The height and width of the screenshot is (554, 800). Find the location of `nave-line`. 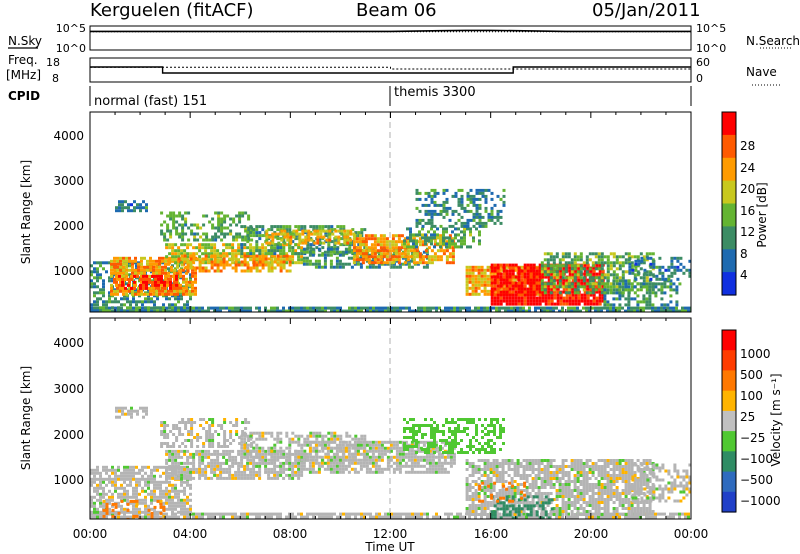

nave-line is located at coordinates (390, 68).